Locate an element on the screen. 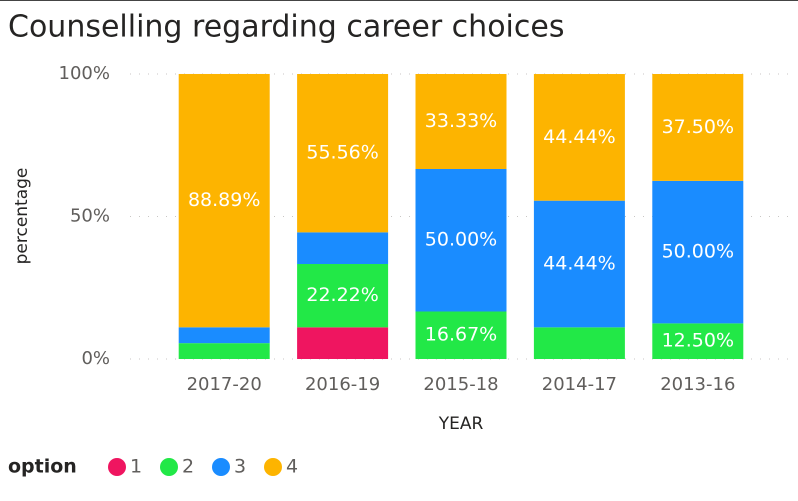  x-tick-label: 2013-16 is located at coordinates (697, 384).